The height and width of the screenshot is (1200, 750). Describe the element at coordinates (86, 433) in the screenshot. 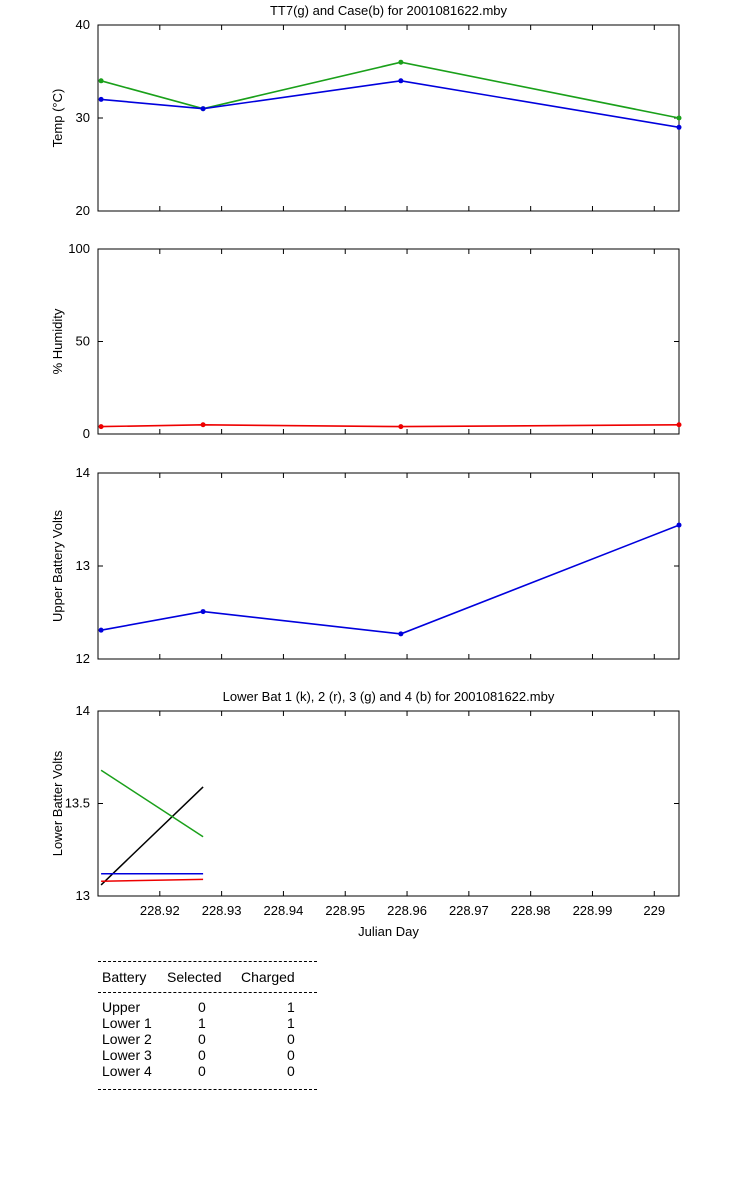

I see `y-tick-label: 0` at that location.